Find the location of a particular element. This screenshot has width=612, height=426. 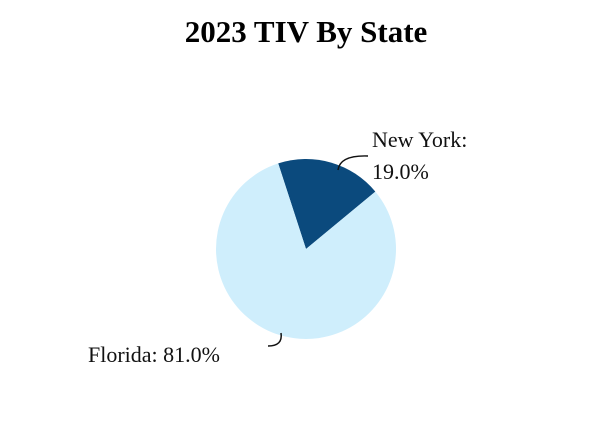

data-label: New York: 19.0% is located at coordinates (420, 155).